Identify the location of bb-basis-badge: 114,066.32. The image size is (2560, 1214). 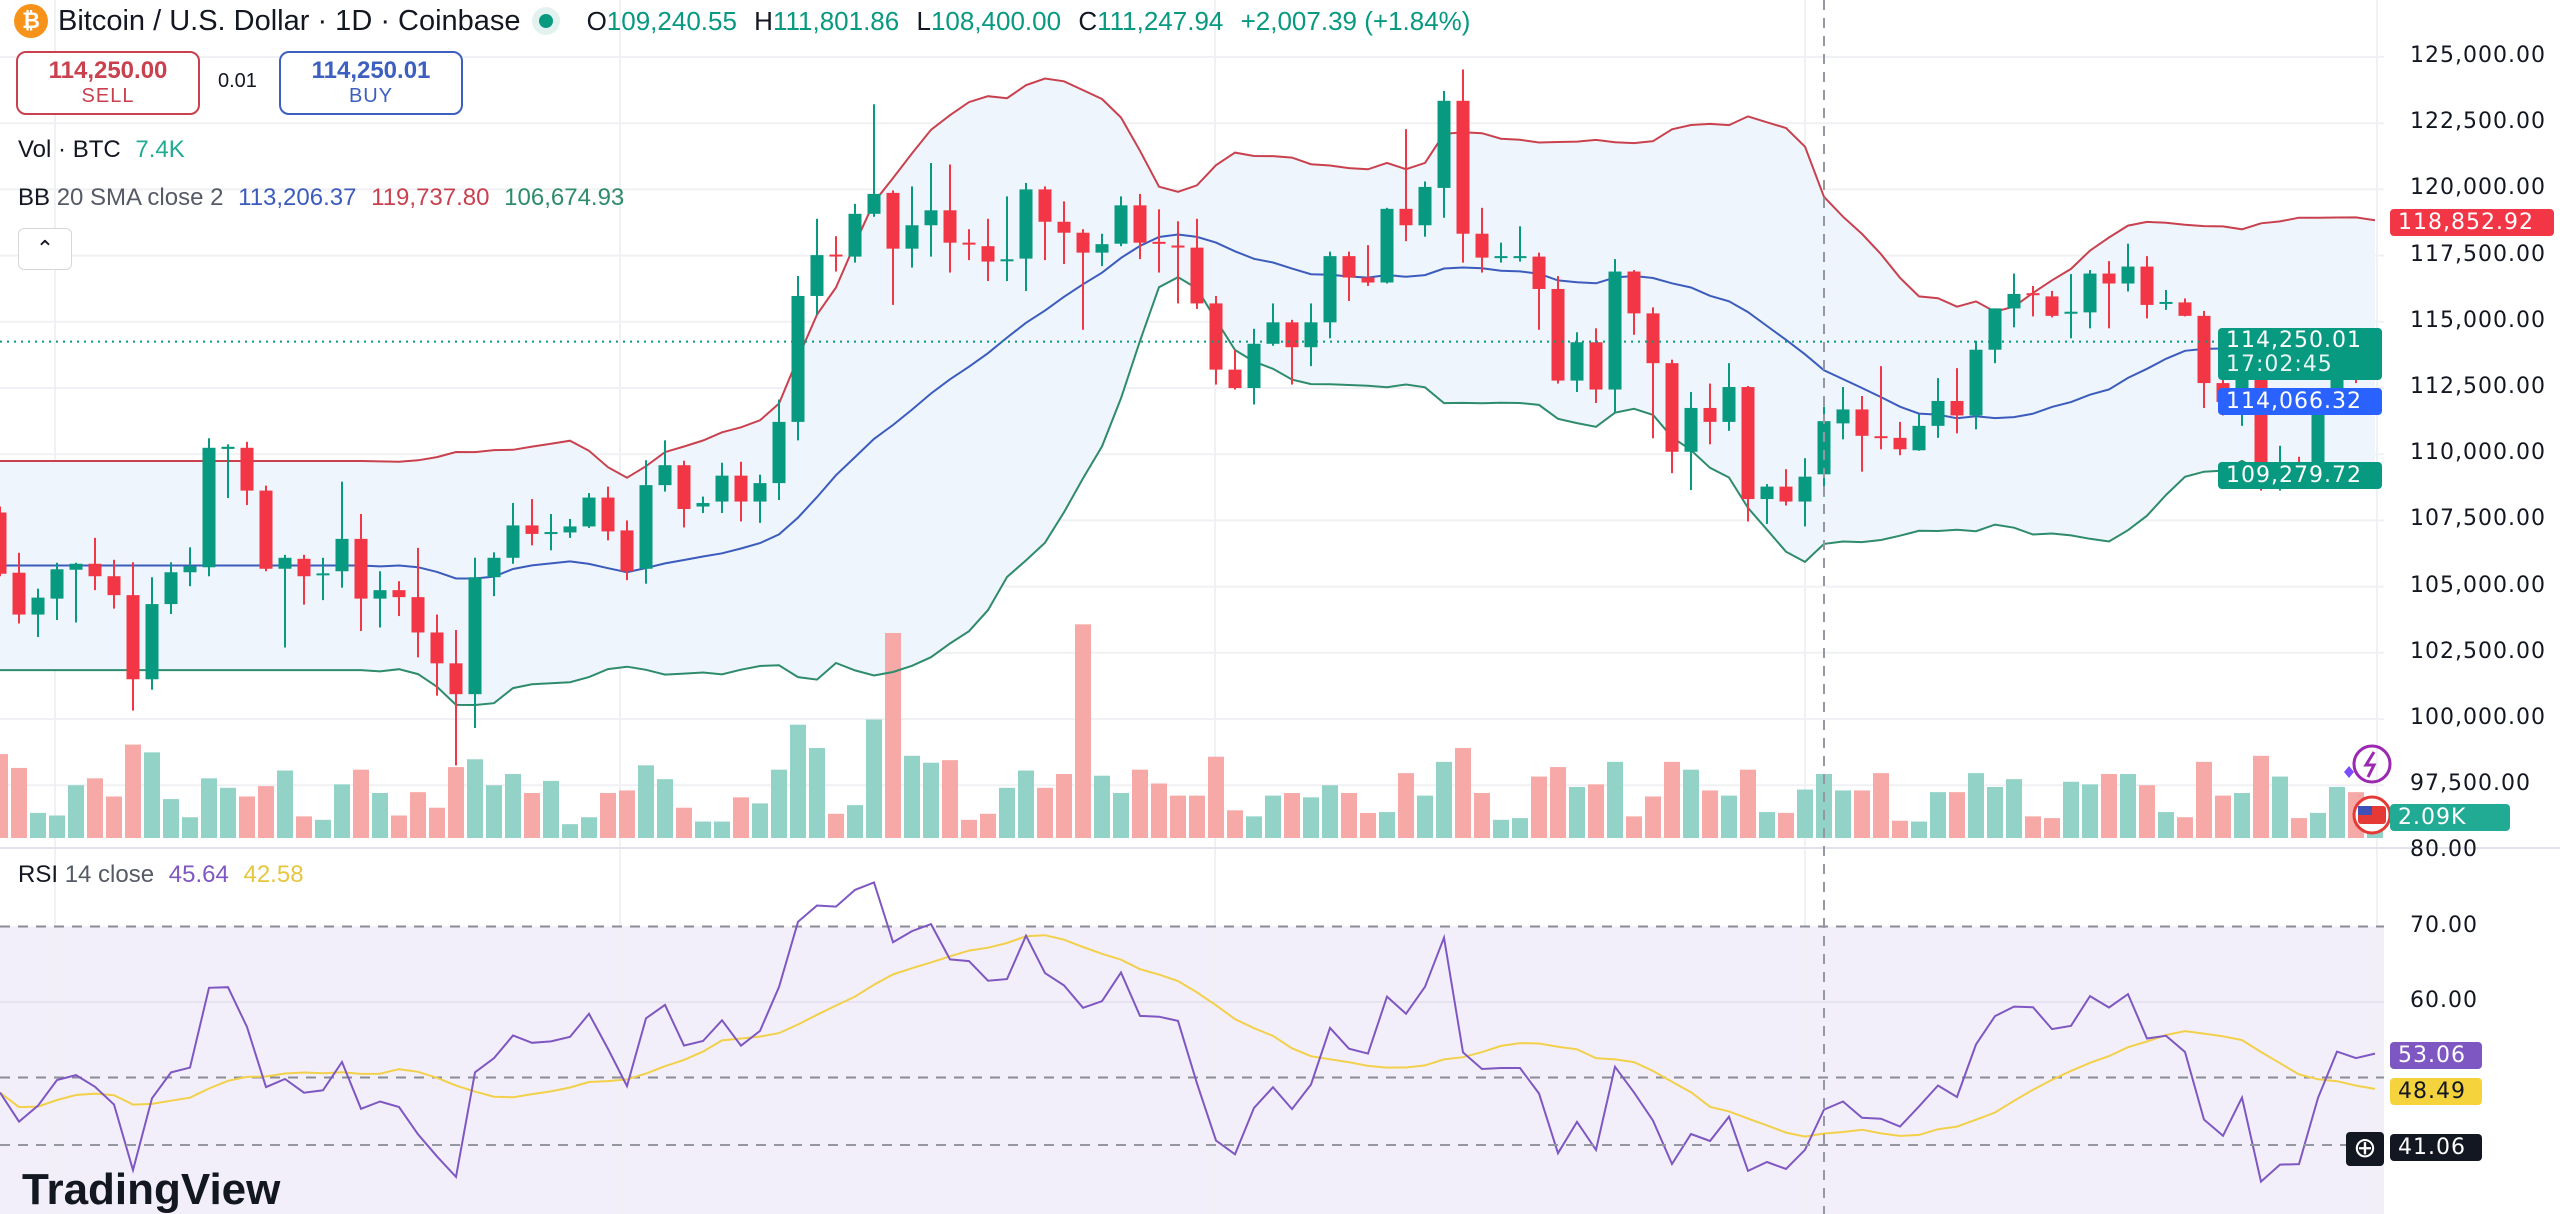
(2300, 401).